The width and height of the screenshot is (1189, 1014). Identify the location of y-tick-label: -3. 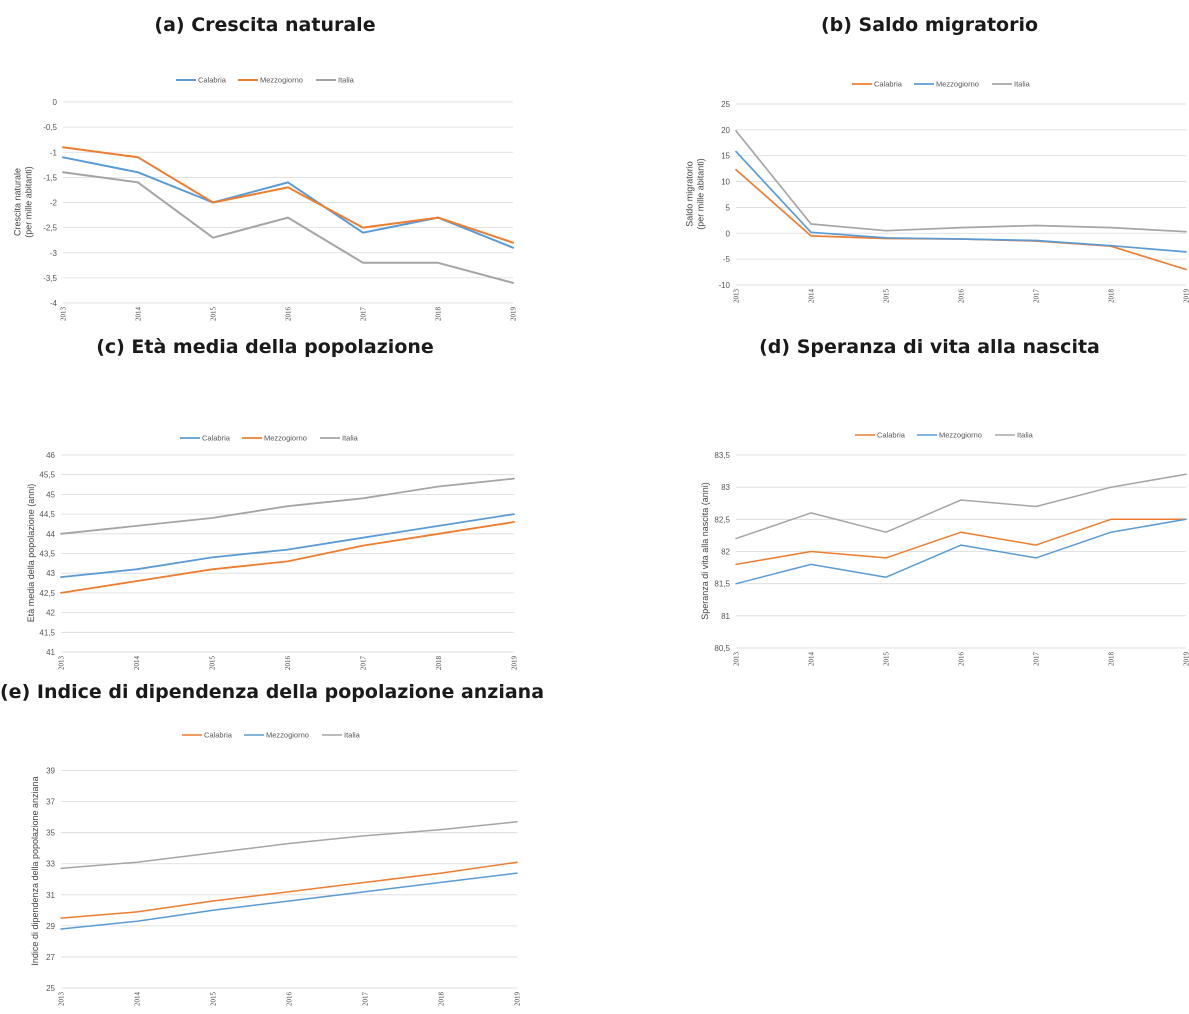
(54, 253).